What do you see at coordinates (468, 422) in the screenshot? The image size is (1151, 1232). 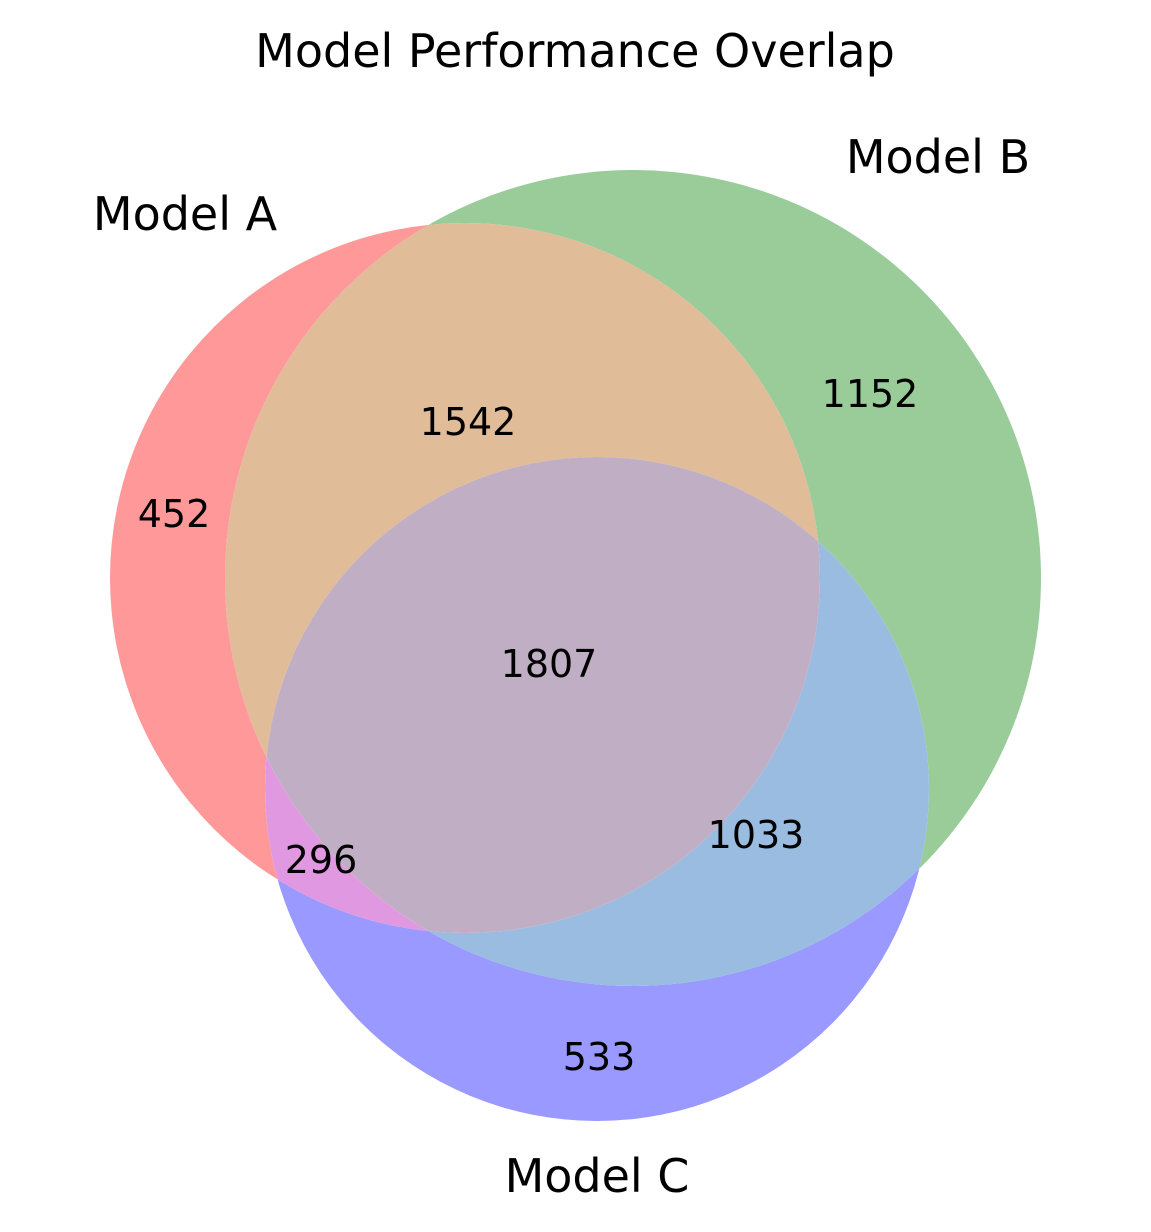 I see `count-ab: 1542` at bounding box center [468, 422].